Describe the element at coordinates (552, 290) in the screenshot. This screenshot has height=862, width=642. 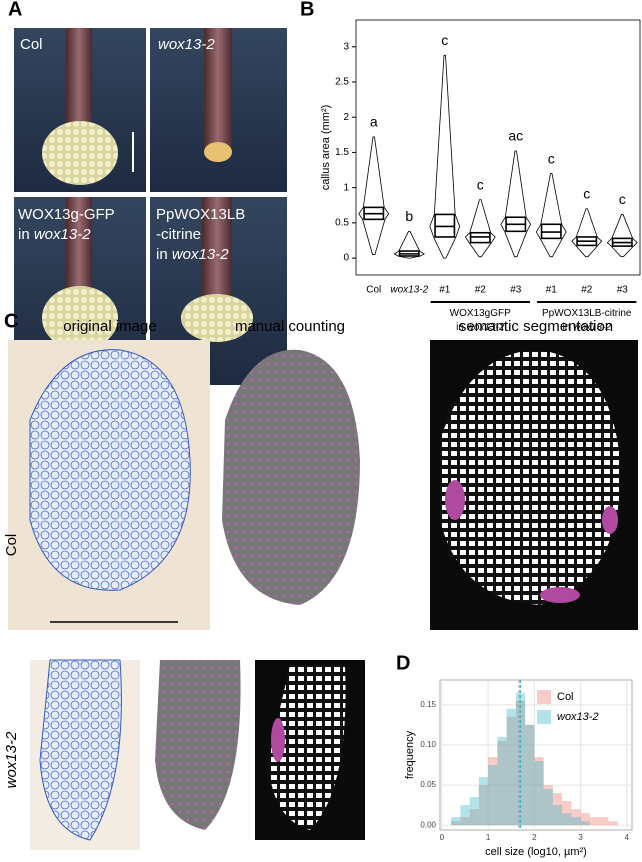
I see `x-tick-label: #1` at that location.